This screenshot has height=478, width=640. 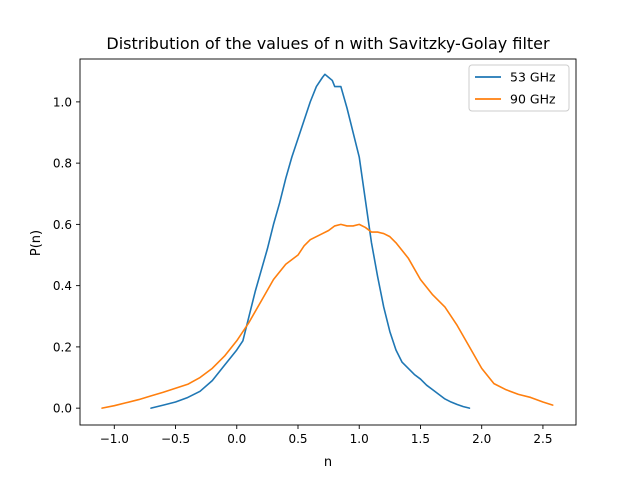 What do you see at coordinates (297, 439) in the screenshot?
I see `x-tick-label: 0.5` at bounding box center [297, 439].